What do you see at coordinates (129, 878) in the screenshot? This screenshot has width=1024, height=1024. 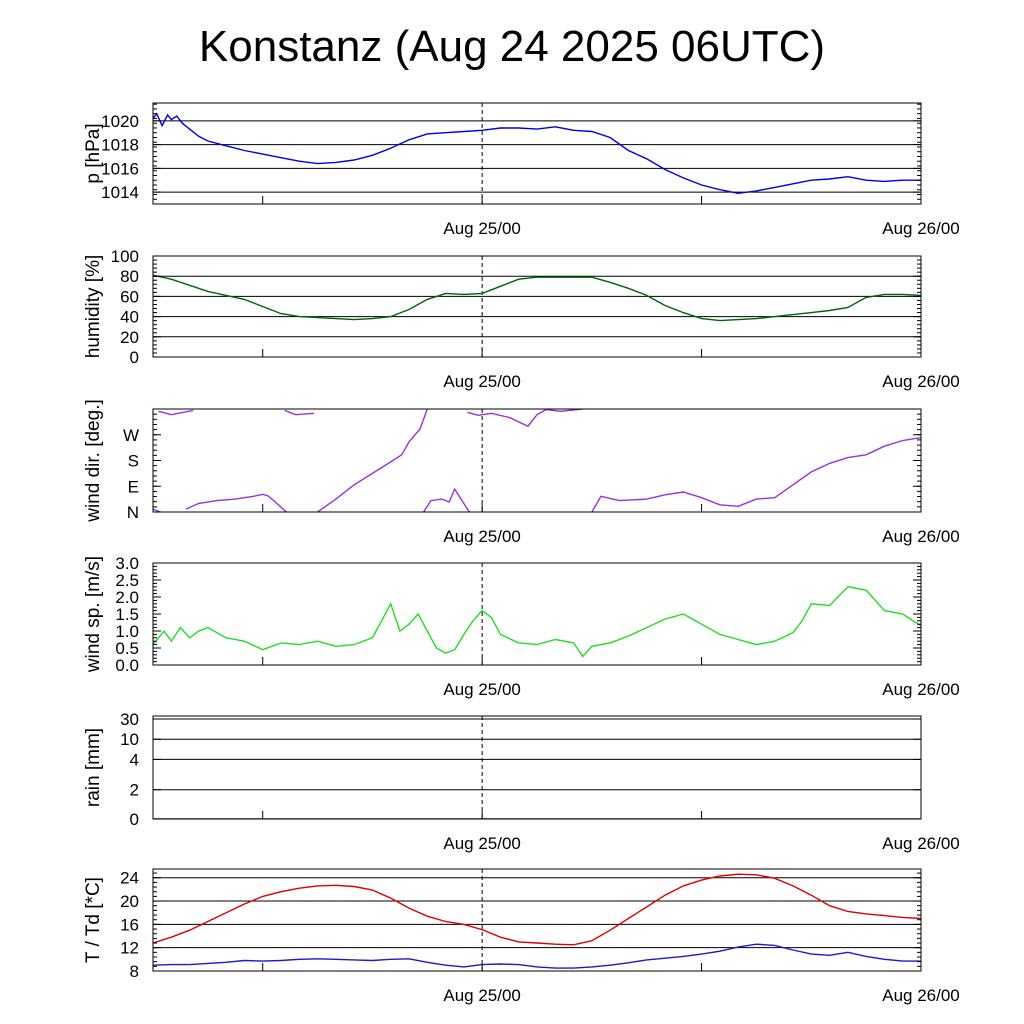 I see `y-tick-label: 24` at bounding box center [129, 878].